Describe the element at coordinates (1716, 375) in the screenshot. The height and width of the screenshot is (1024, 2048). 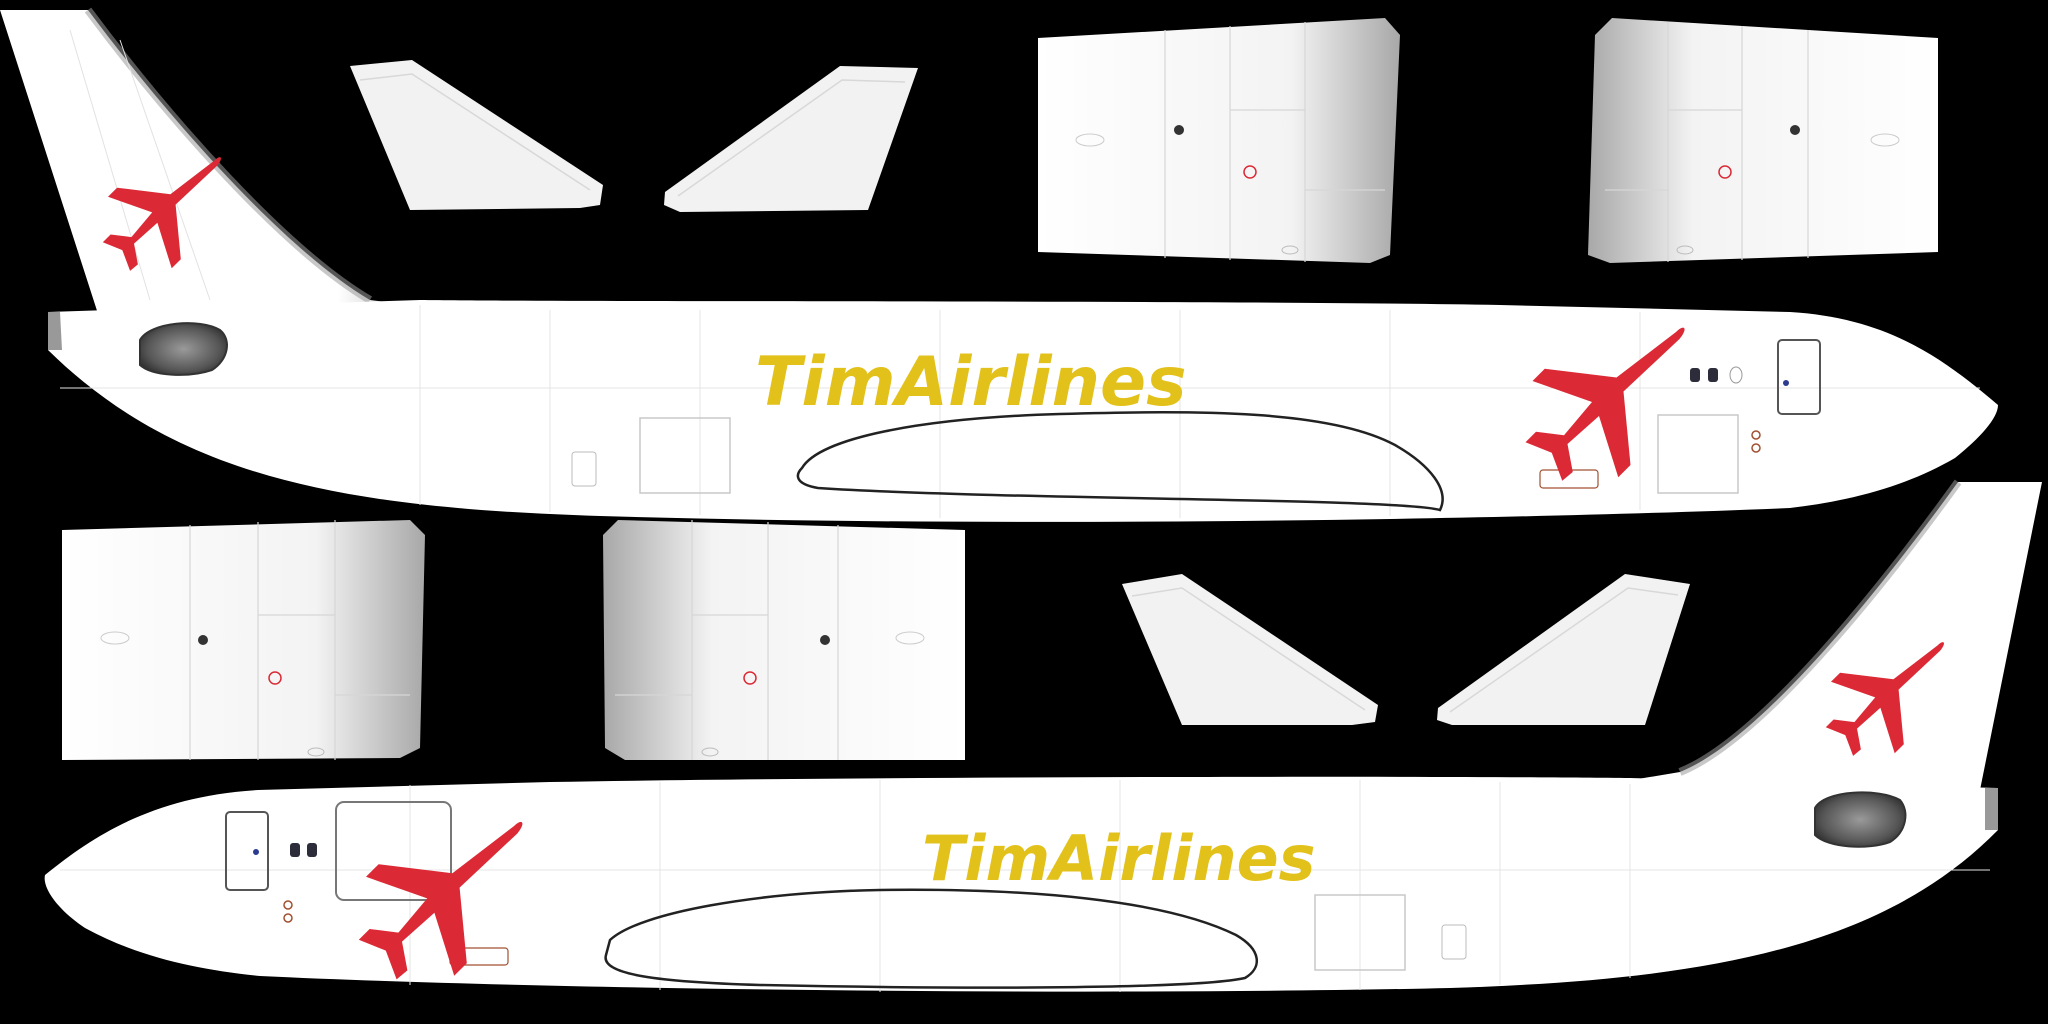
I see `upper-cockpit-windows` at that location.